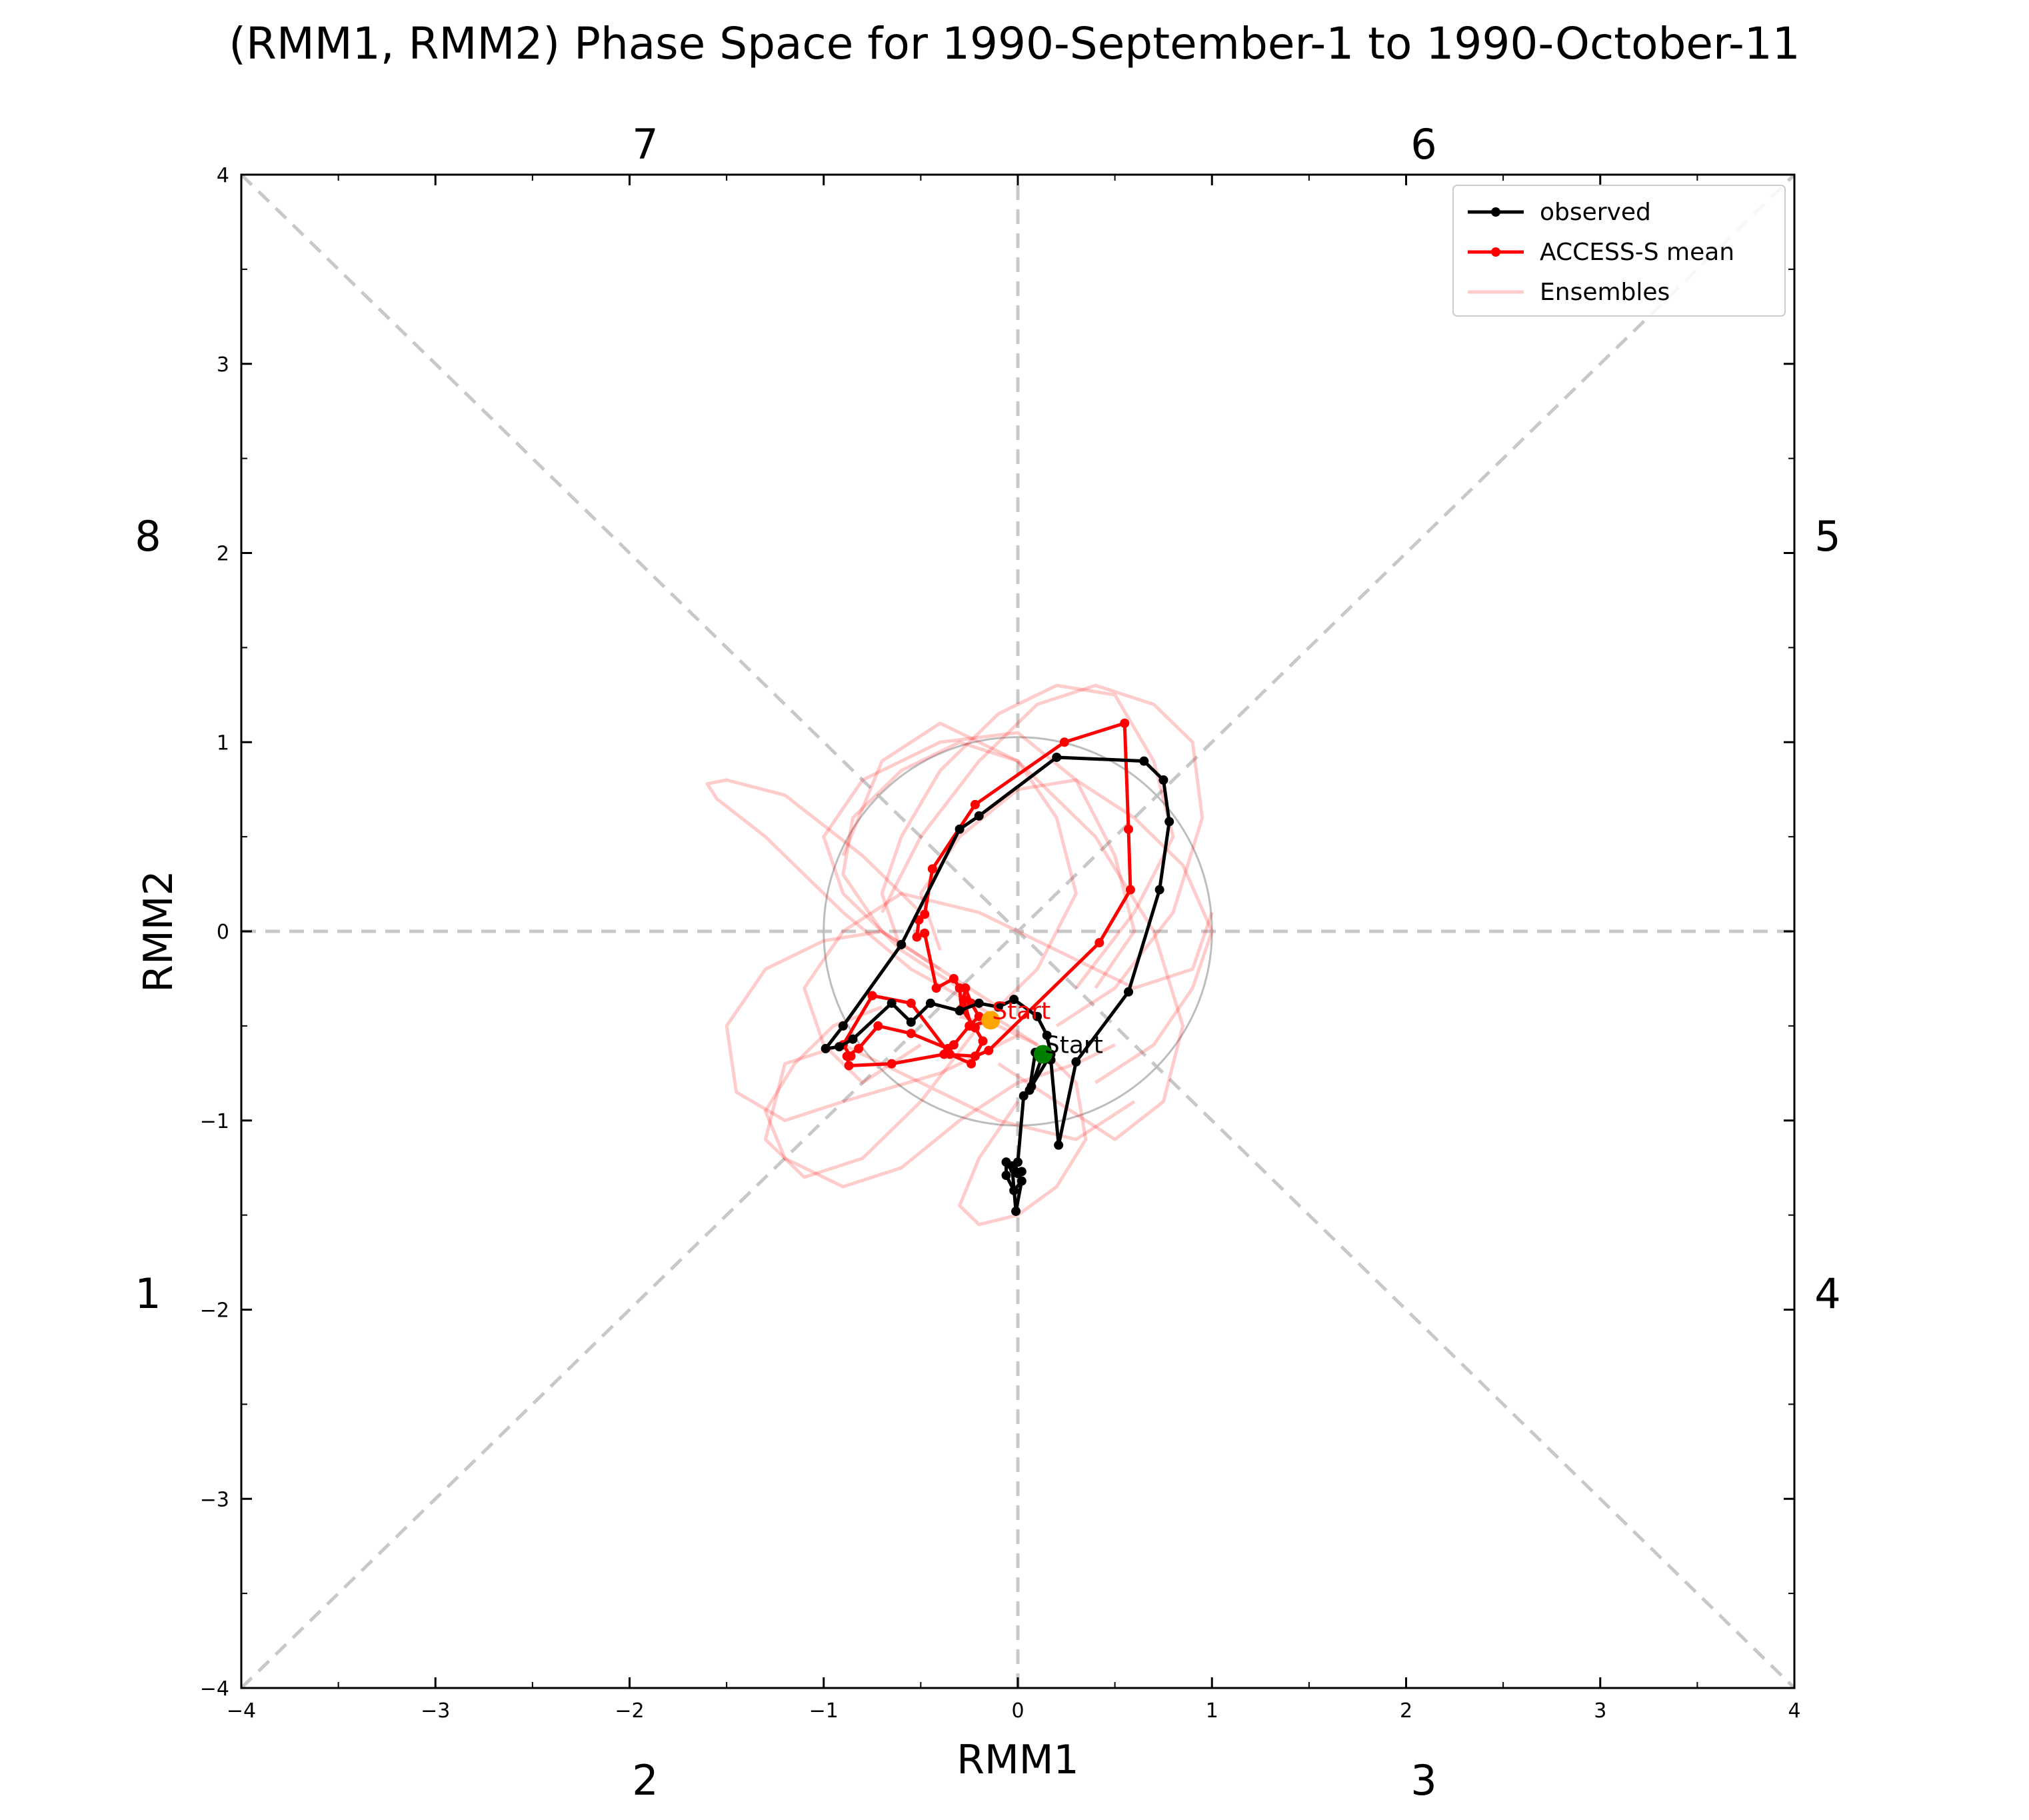  What do you see at coordinates (214, 1499) in the screenshot?
I see `y-tick-label: −3` at bounding box center [214, 1499].